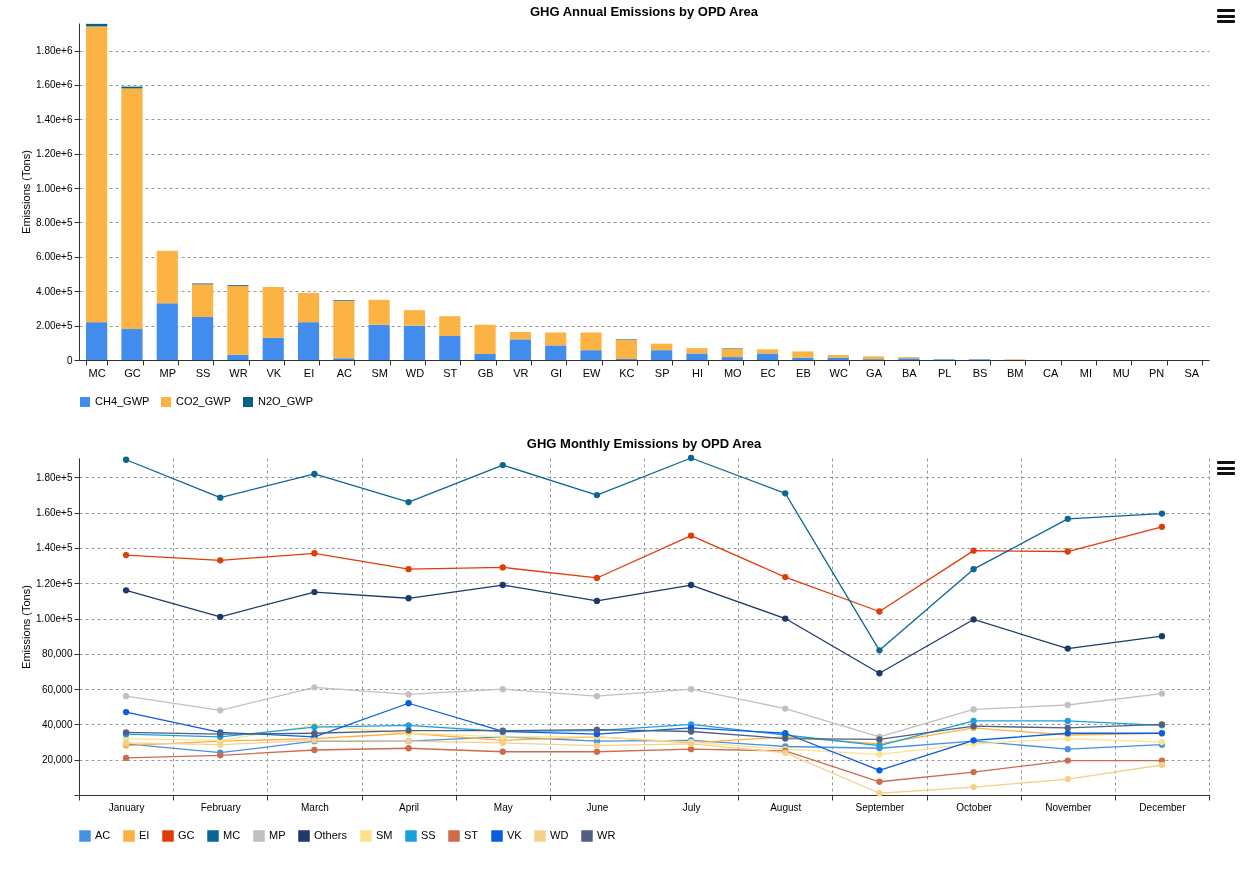 The width and height of the screenshot is (1257, 893). Describe the element at coordinates (384, 835) in the screenshot. I see `legend-label: SM` at that location.